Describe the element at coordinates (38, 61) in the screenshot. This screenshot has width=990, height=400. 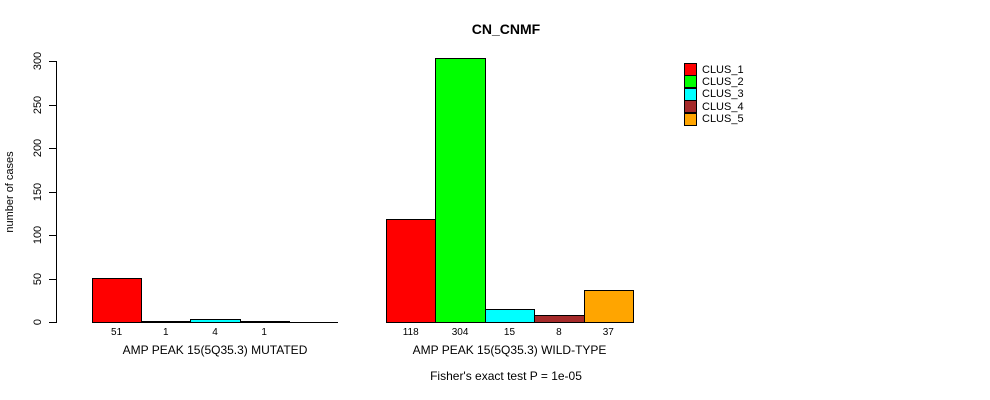
I see `y-tick-label: 300` at that location.